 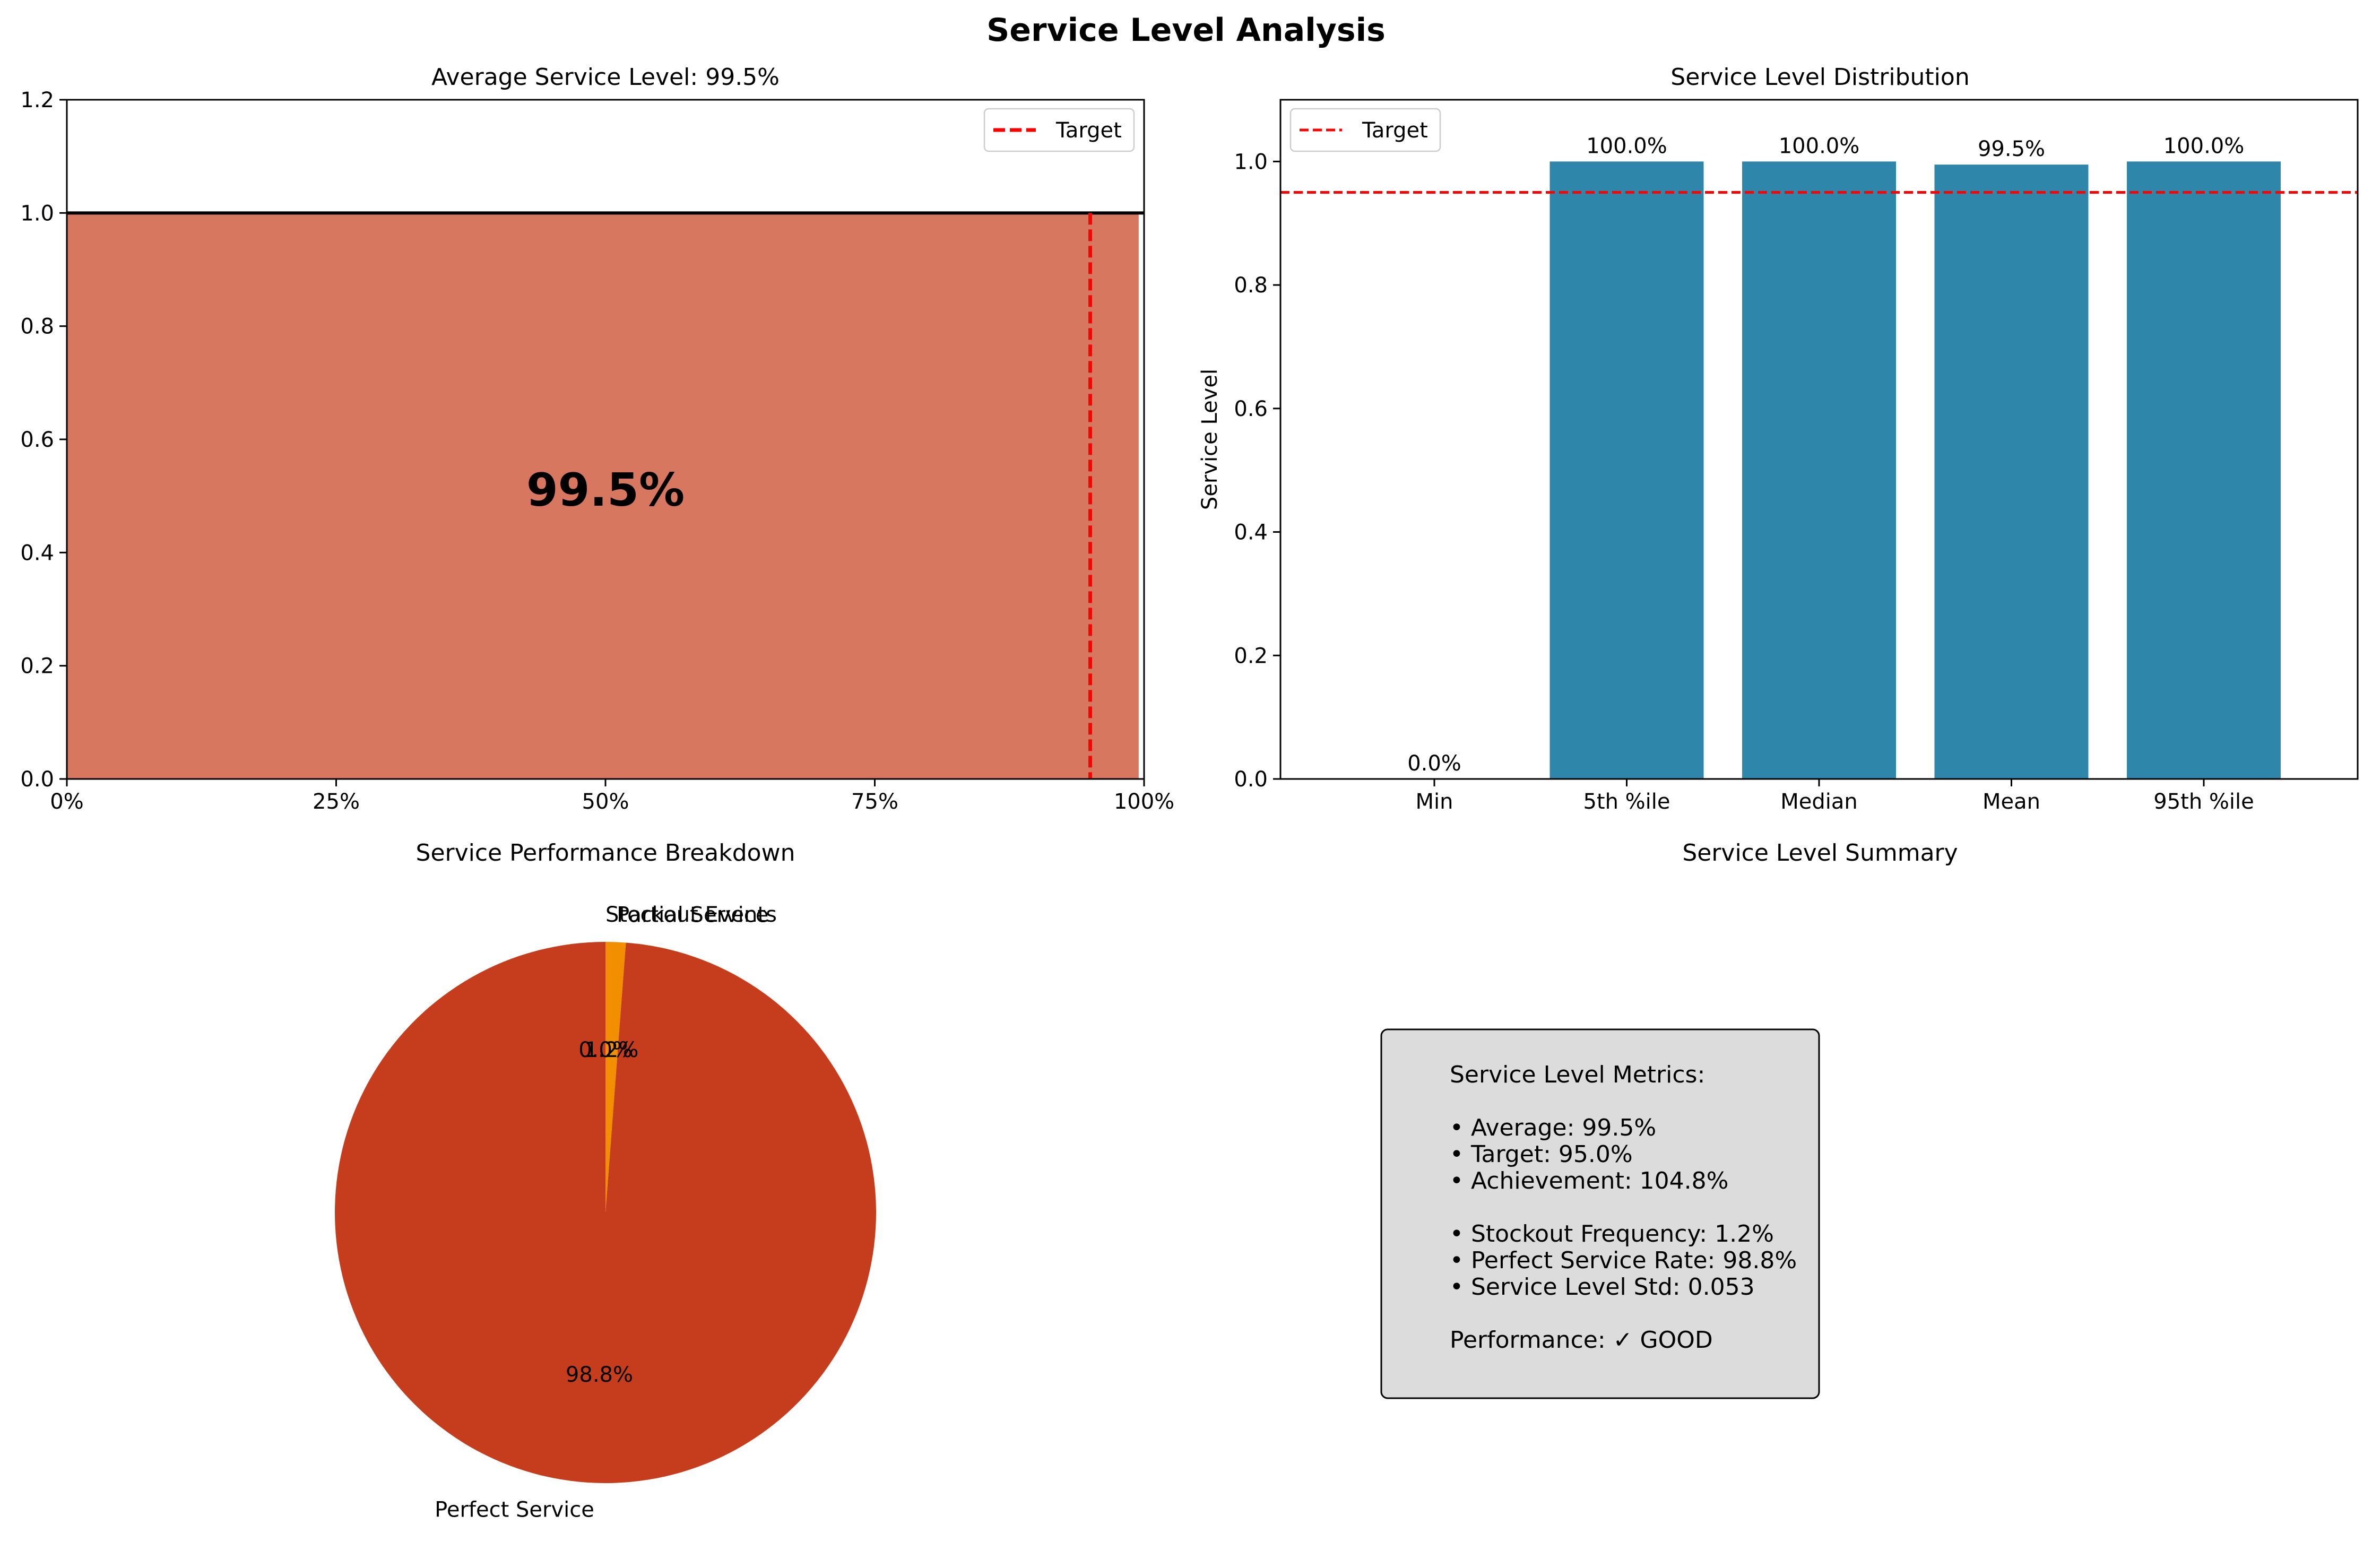 I want to click on gauge-y-tick-label: 1.2, so click(x=37, y=100).